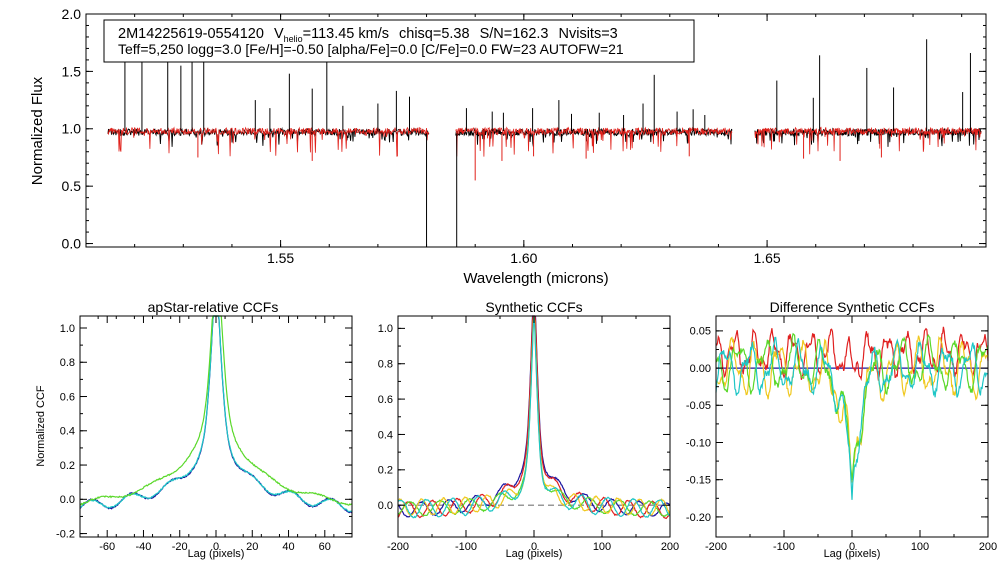 The height and width of the screenshot is (581, 1008). What do you see at coordinates (216, 554) in the screenshot?
I see `apstar-ccf-xlabel: Lag (pixels)` at bounding box center [216, 554].